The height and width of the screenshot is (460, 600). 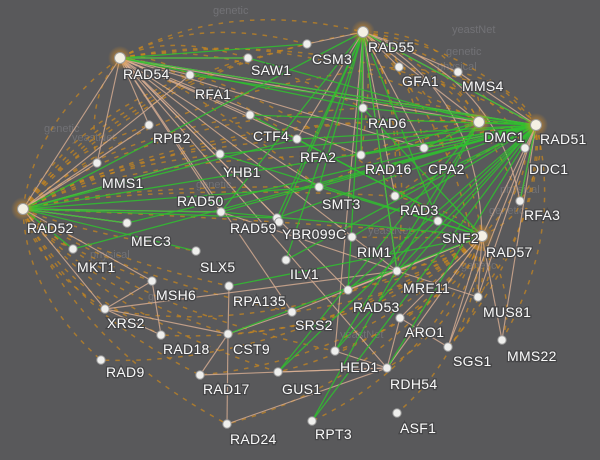 What do you see at coordinates (105, 309) in the screenshot?
I see `node-XRS2` at bounding box center [105, 309].